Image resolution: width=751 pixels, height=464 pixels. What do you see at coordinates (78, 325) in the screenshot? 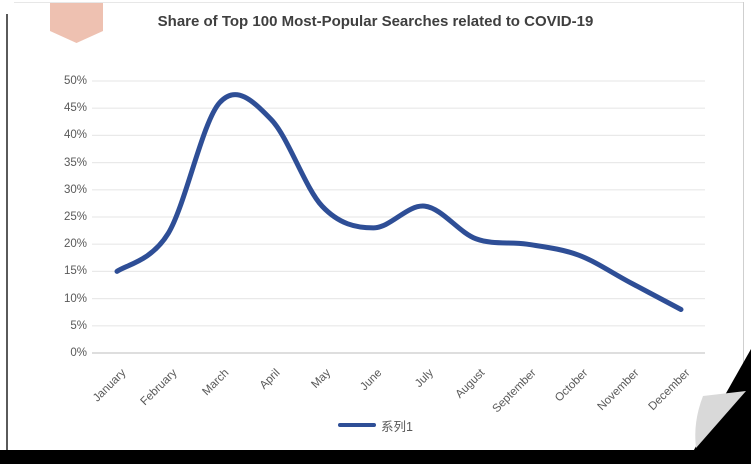
I see `y-axis-tick-label: 5%` at bounding box center [78, 325].